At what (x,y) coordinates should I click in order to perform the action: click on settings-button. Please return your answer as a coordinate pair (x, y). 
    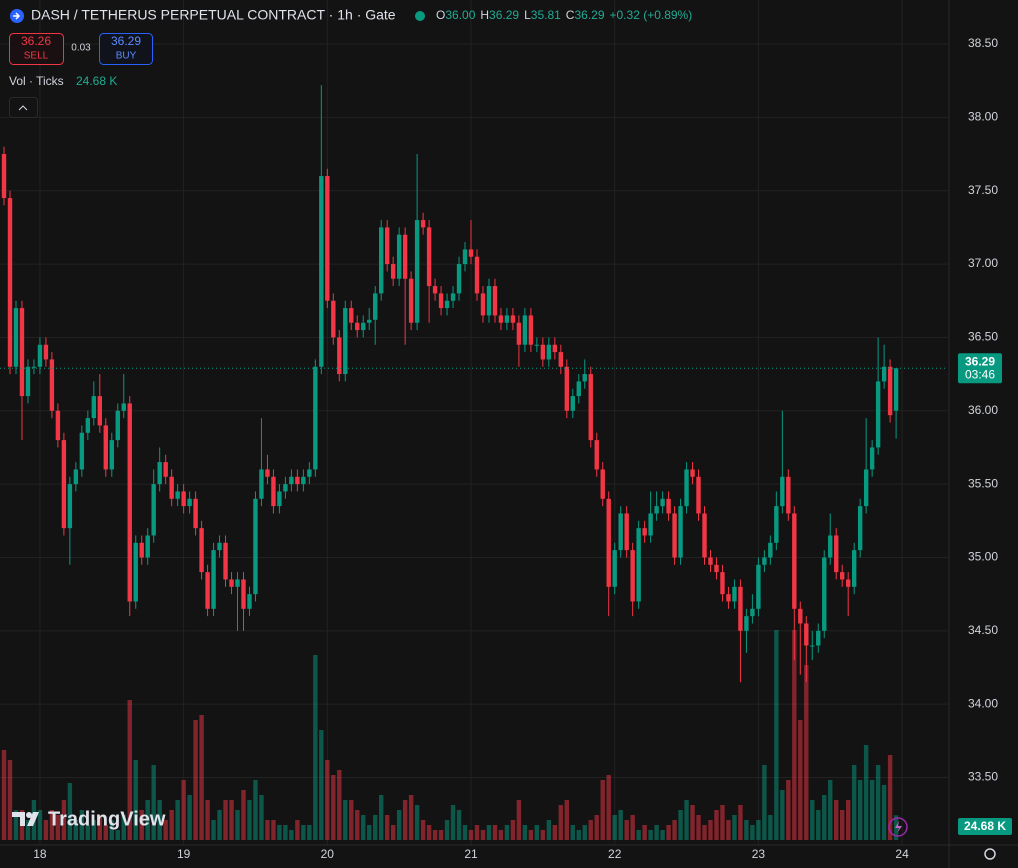
    Looking at the image, I should click on (990, 854).